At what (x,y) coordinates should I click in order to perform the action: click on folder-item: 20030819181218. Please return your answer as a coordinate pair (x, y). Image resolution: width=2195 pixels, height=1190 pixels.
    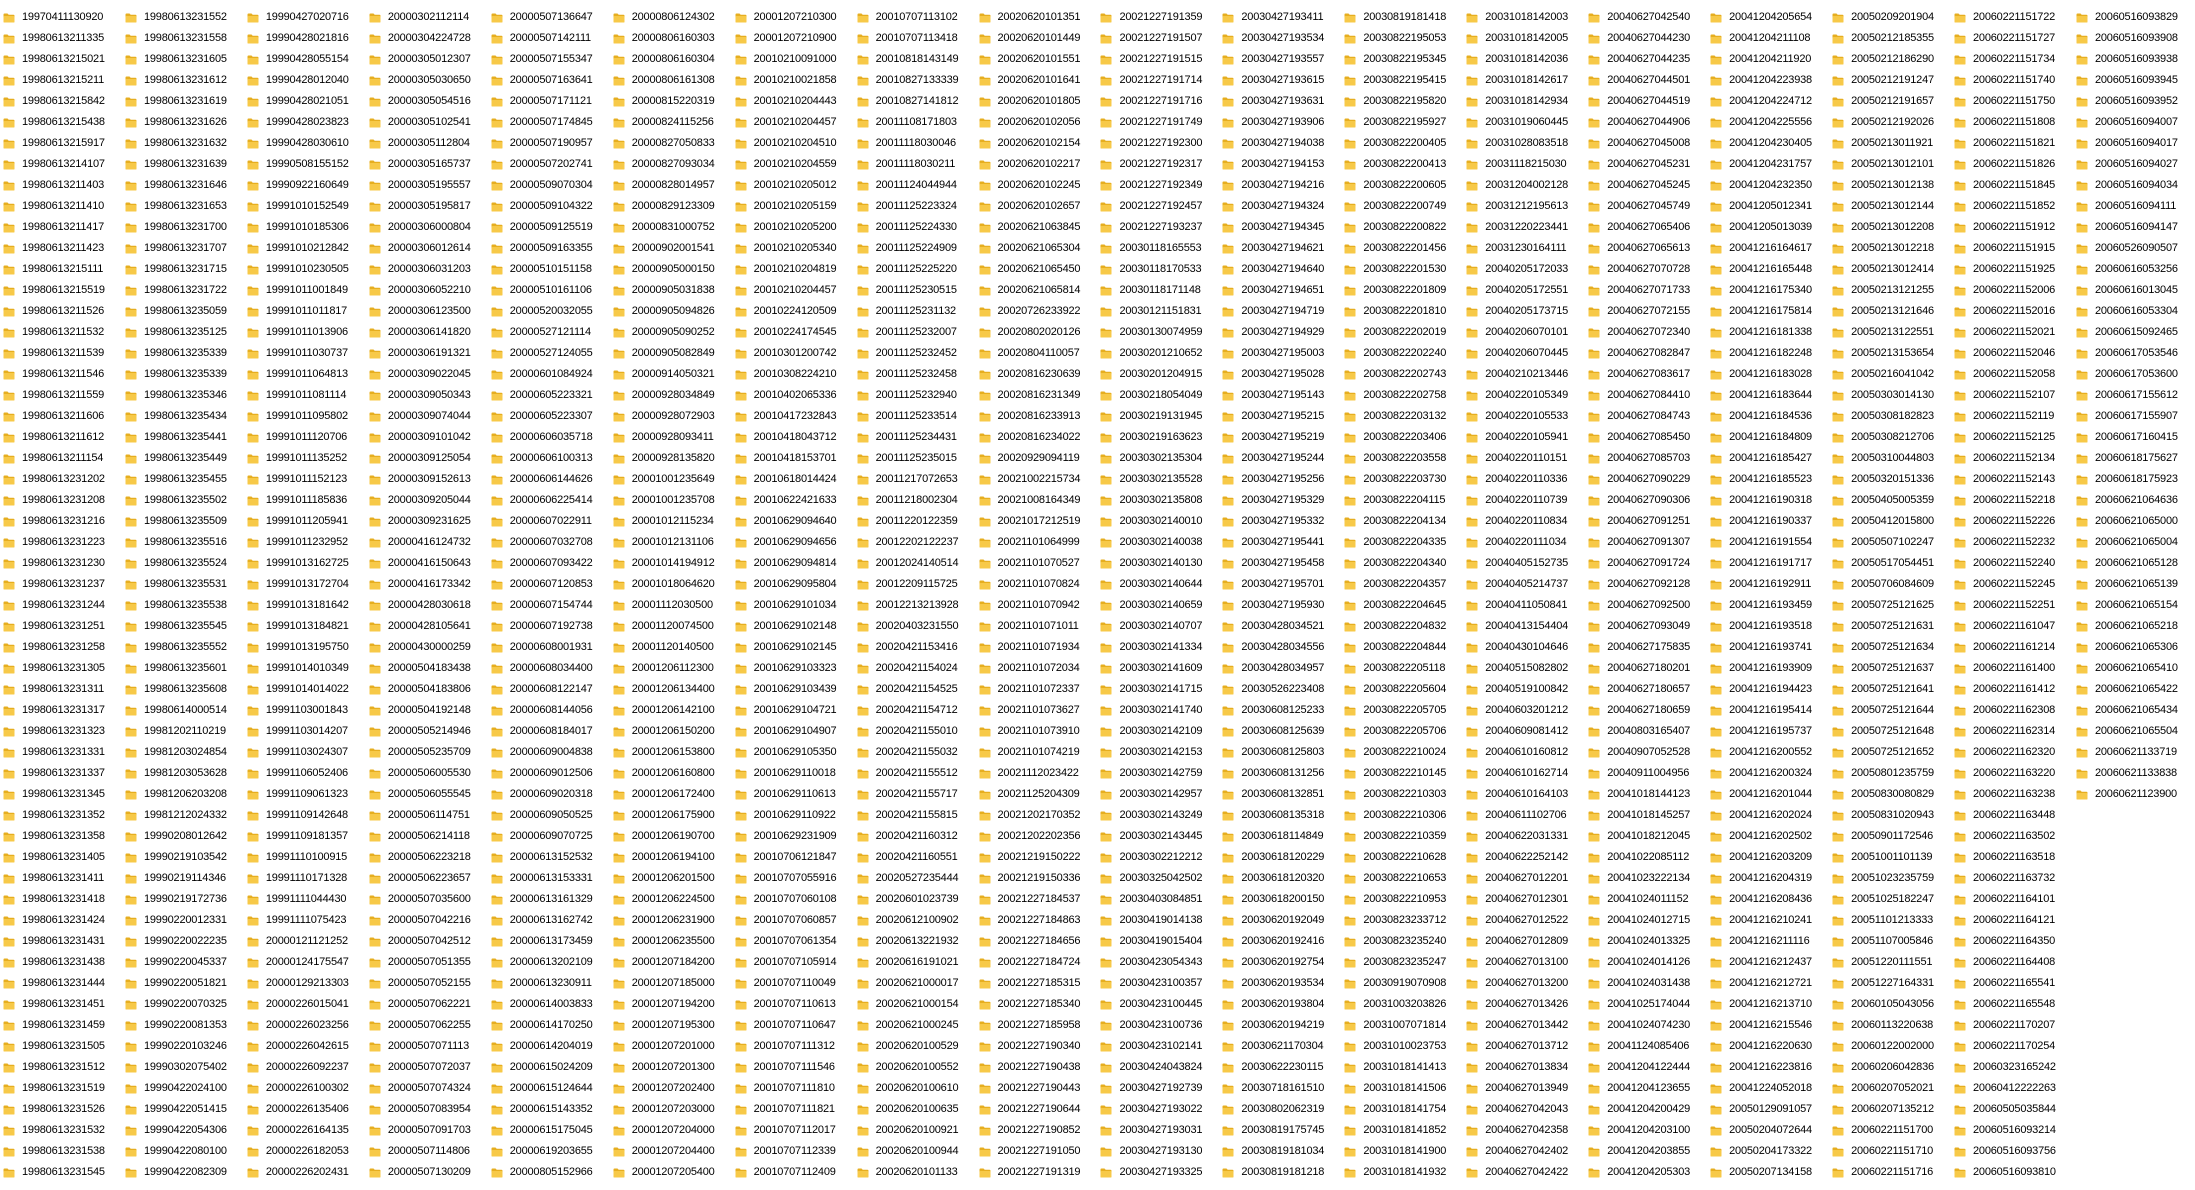
    Looking at the image, I should click on (1280, 1172).